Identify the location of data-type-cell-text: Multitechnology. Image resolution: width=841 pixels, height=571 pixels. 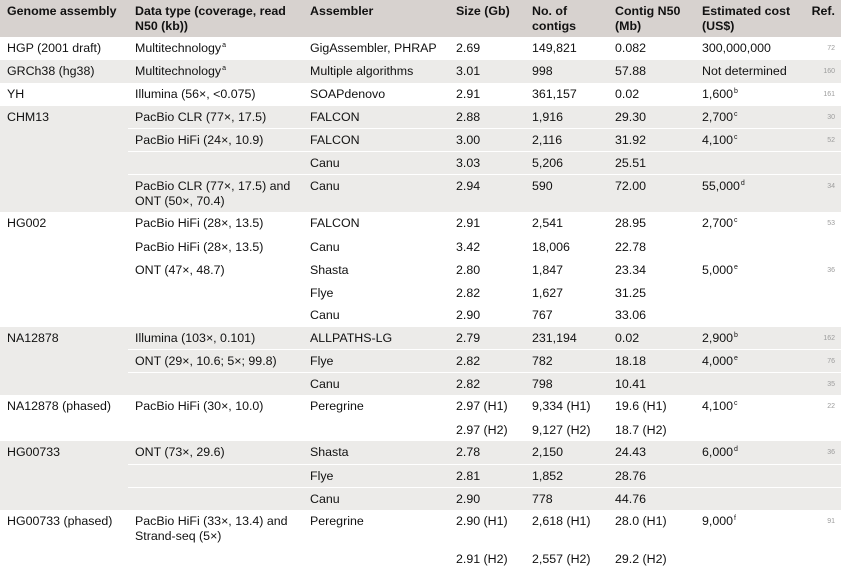
(178, 70).